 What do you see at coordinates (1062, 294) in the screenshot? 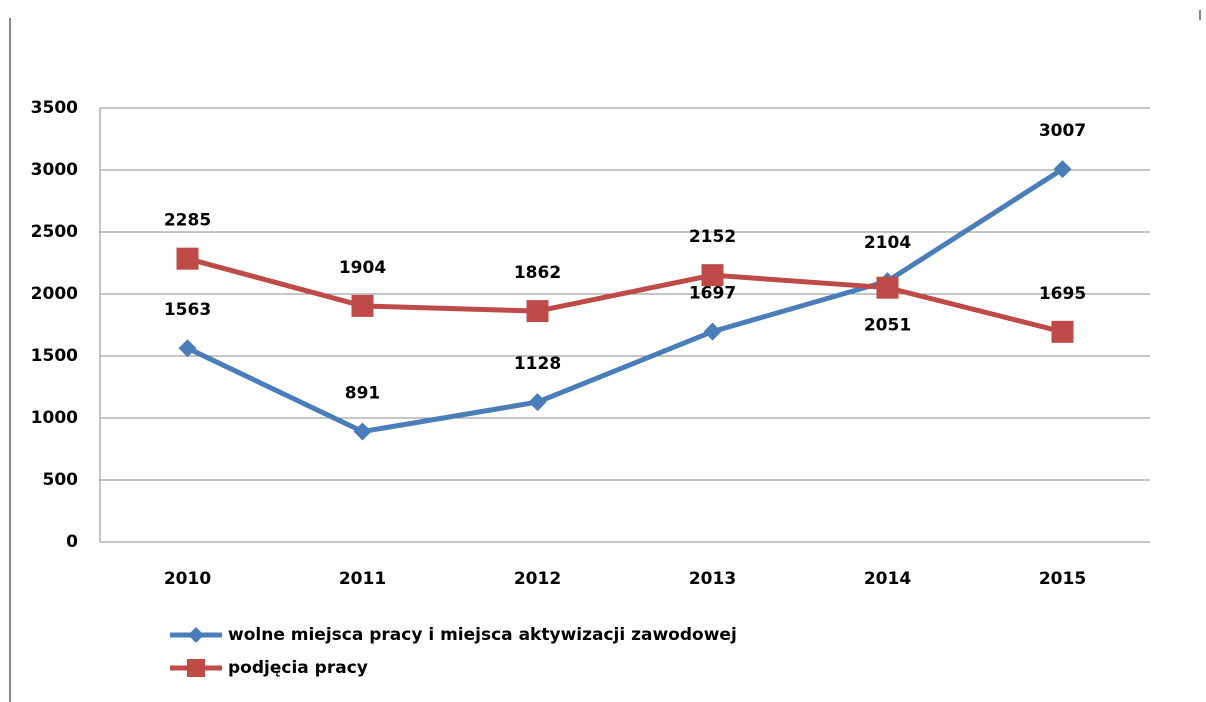
I see `data-label: 1695` at bounding box center [1062, 294].